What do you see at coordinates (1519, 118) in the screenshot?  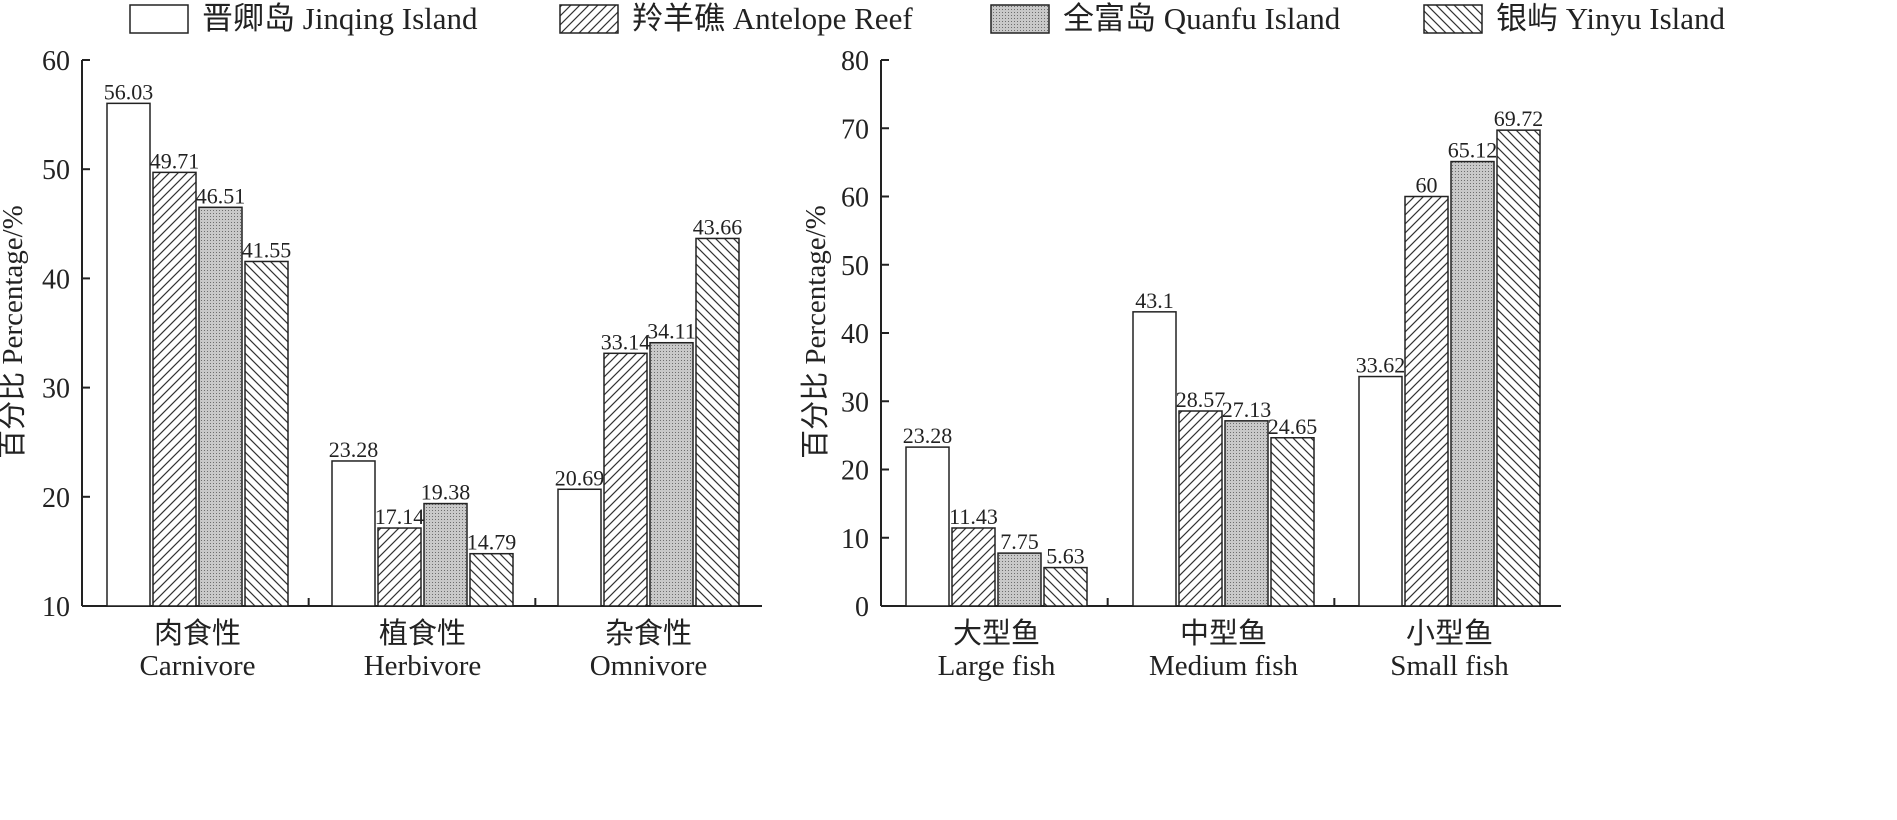 I see `data-label: 69.72` at bounding box center [1519, 118].